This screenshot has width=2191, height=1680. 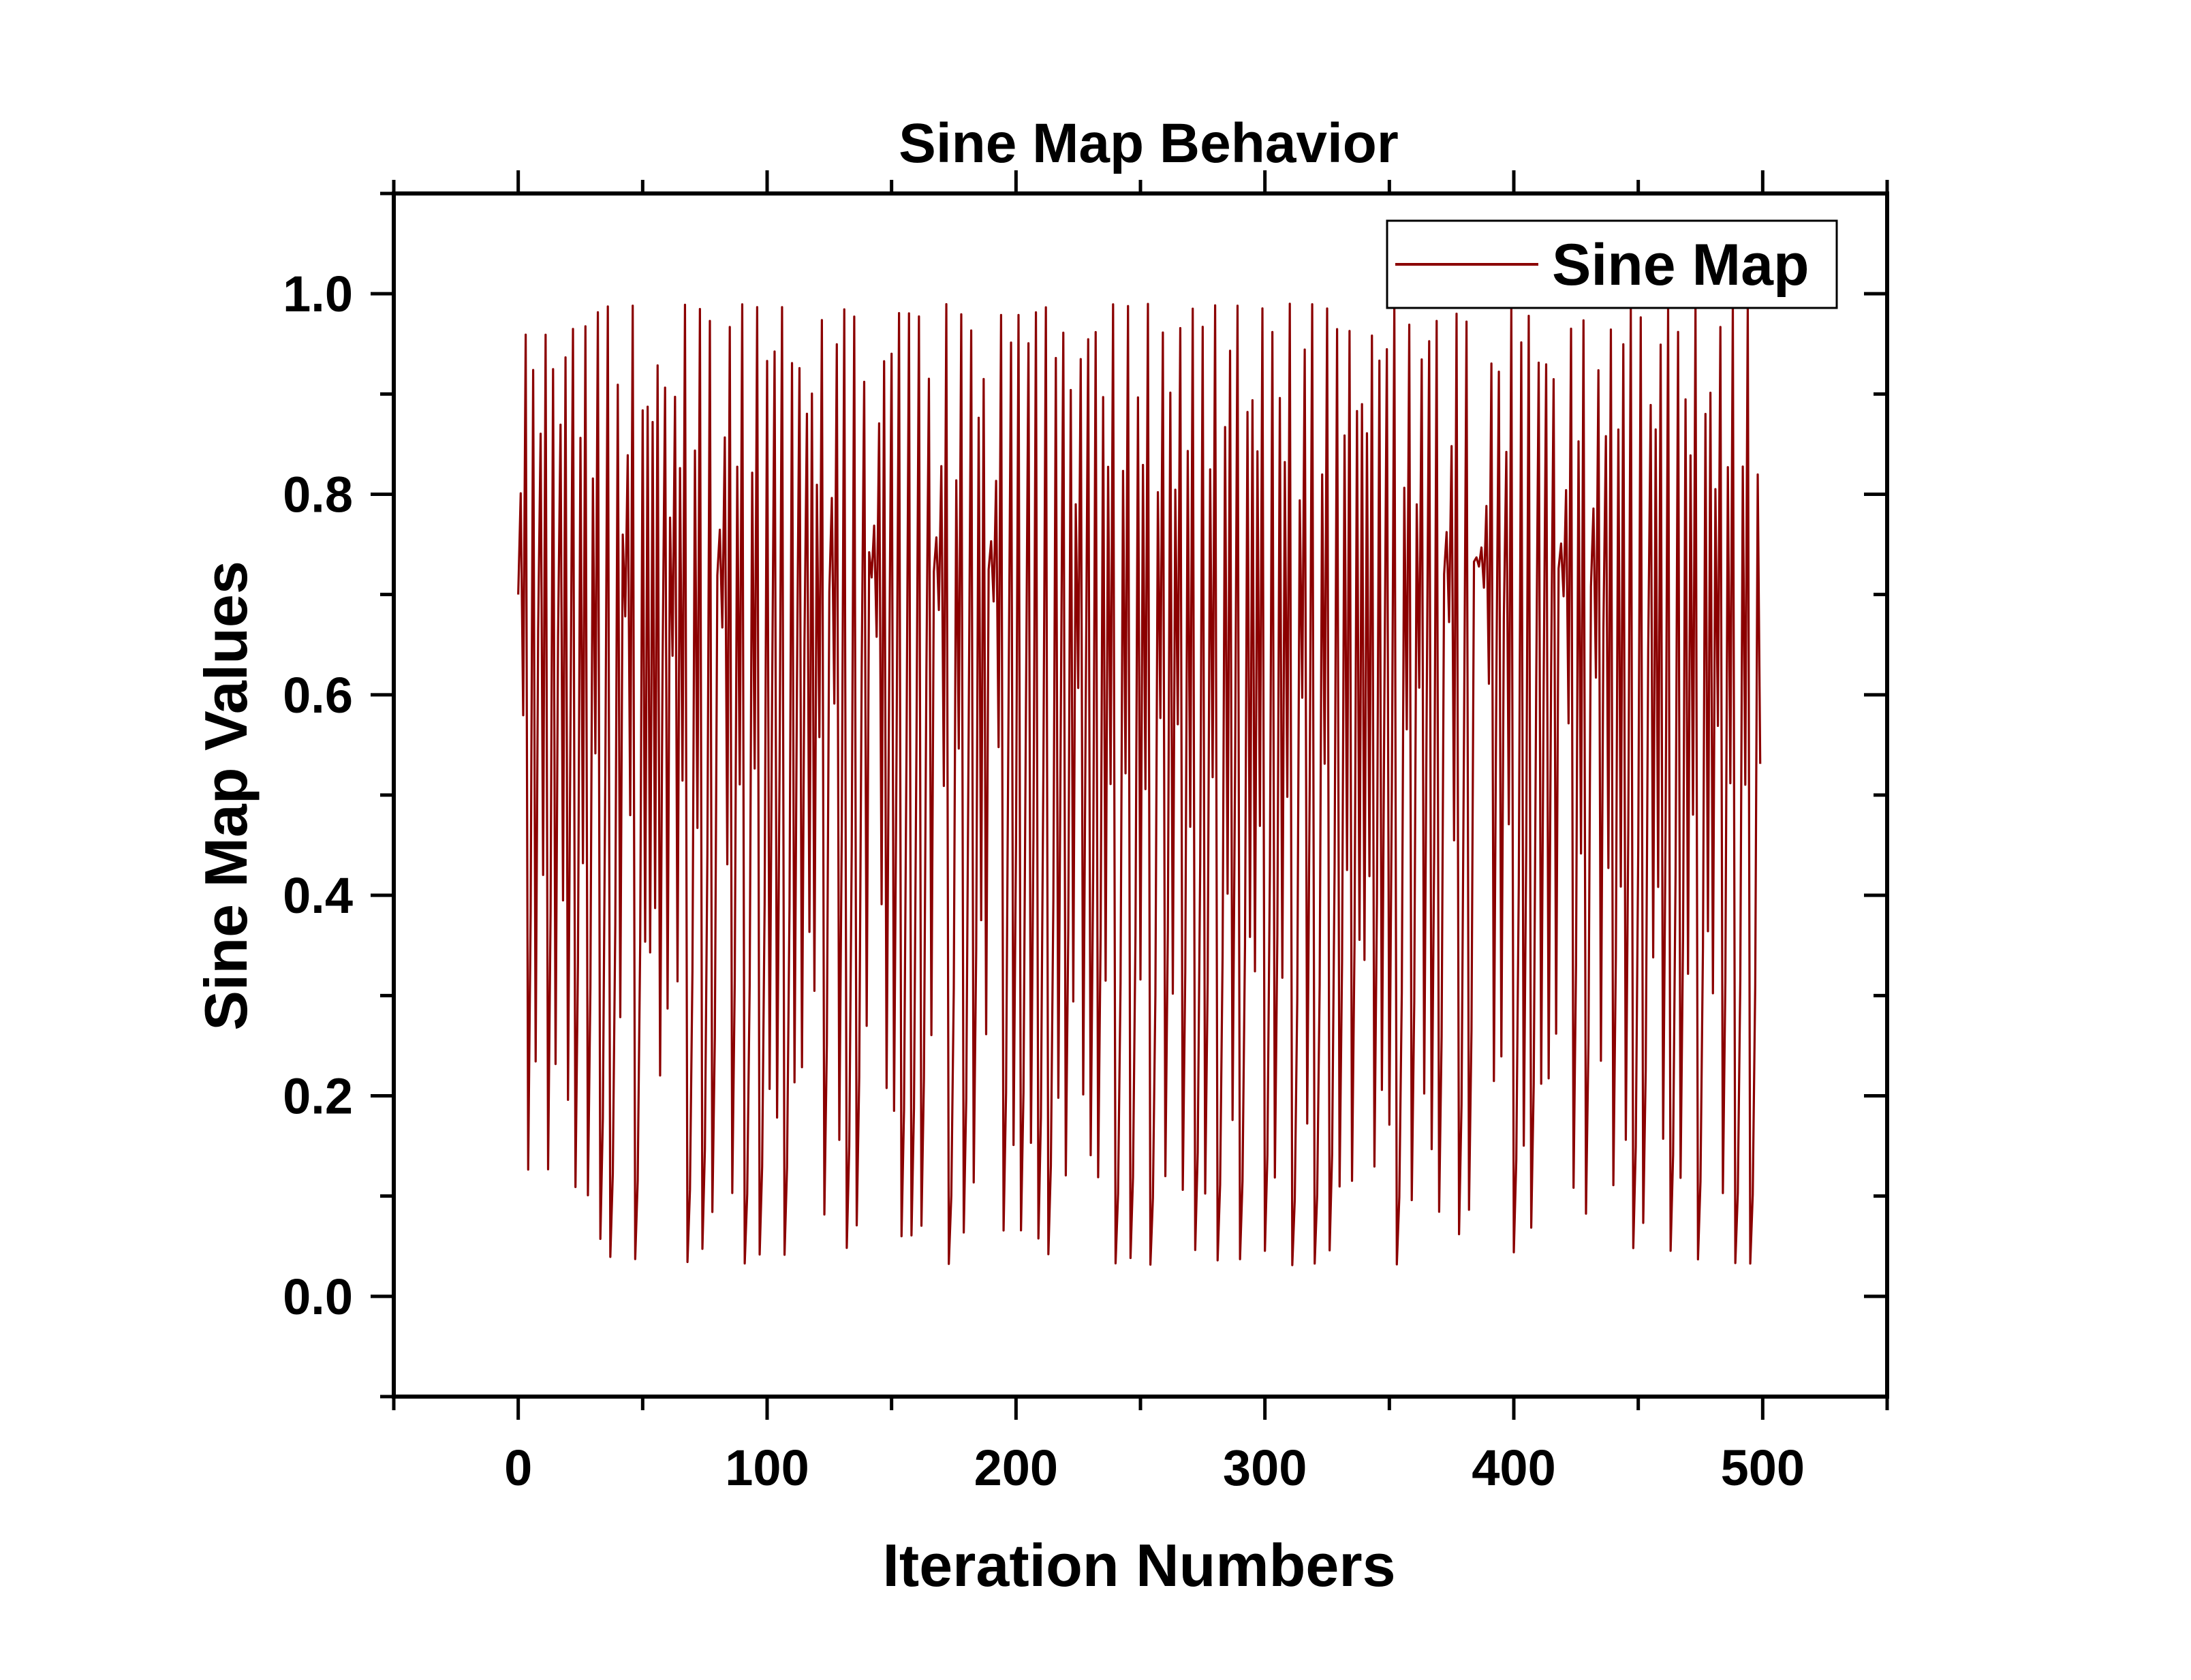 What do you see at coordinates (1016, 1468) in the screenshot?
I see `x-tick-label: 200` at bounding box center [1016, 1468].